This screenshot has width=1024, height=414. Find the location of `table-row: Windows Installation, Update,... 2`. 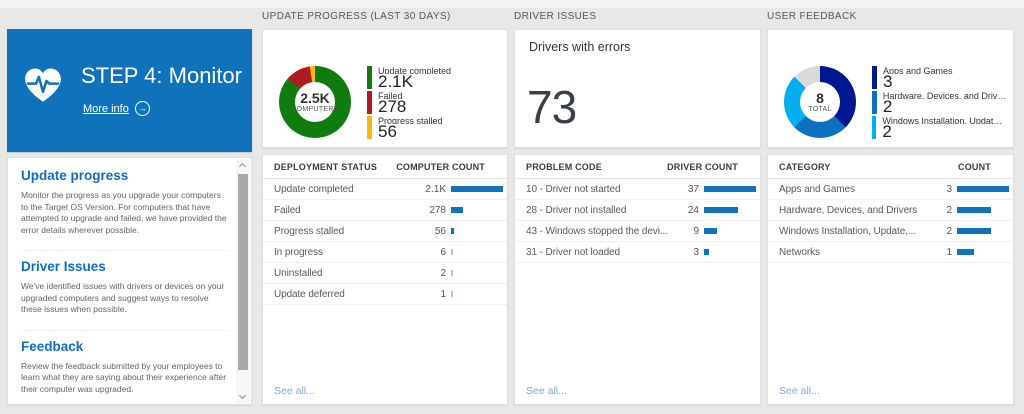

table-row: Windows Installation, Update,... 2 is located at coordinates (890, 231).